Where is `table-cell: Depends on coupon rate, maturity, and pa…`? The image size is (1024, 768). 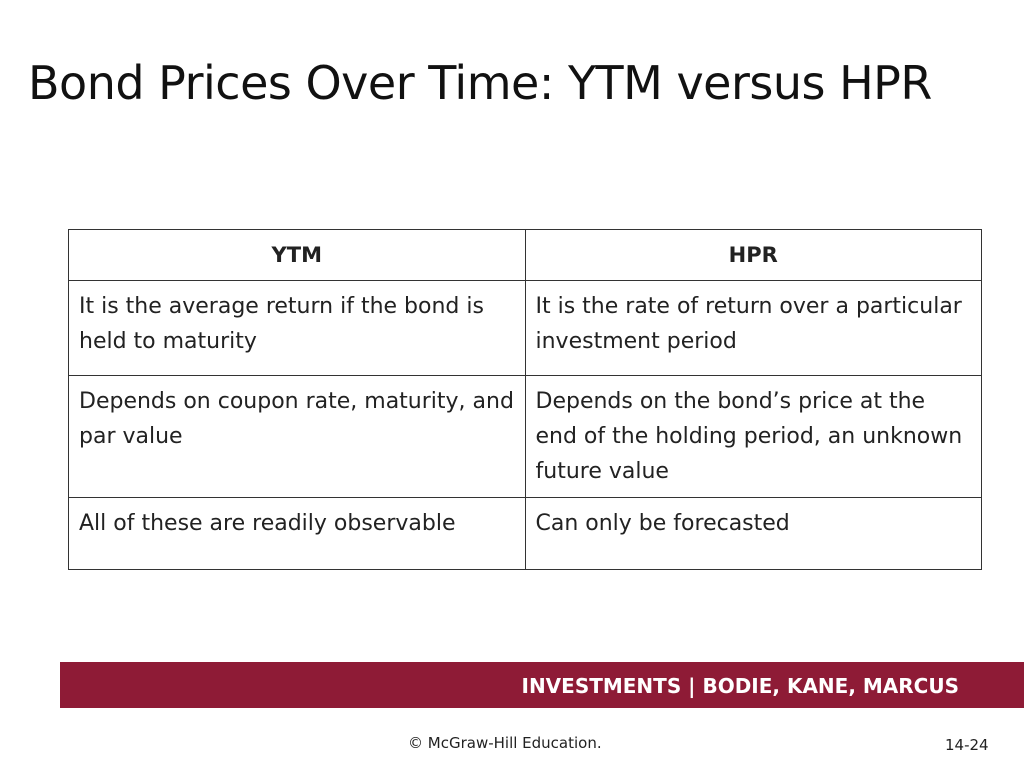 table-cell: Depends on coupon rate, maturity, and pa… is located at coordinates (297, 436).